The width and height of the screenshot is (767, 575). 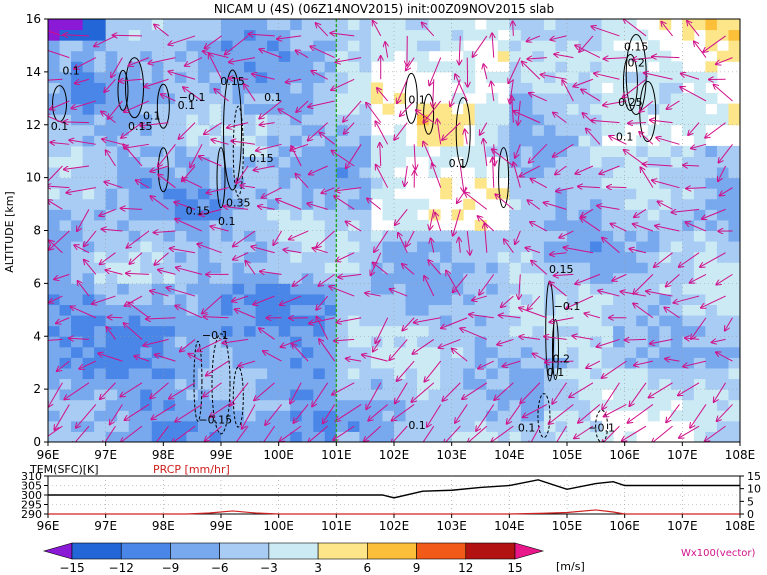 What do you see at coordinates (509, 526) in the screenshot?
I see `lower-x-tick-label: 104E` at bounding box center [509, 526].